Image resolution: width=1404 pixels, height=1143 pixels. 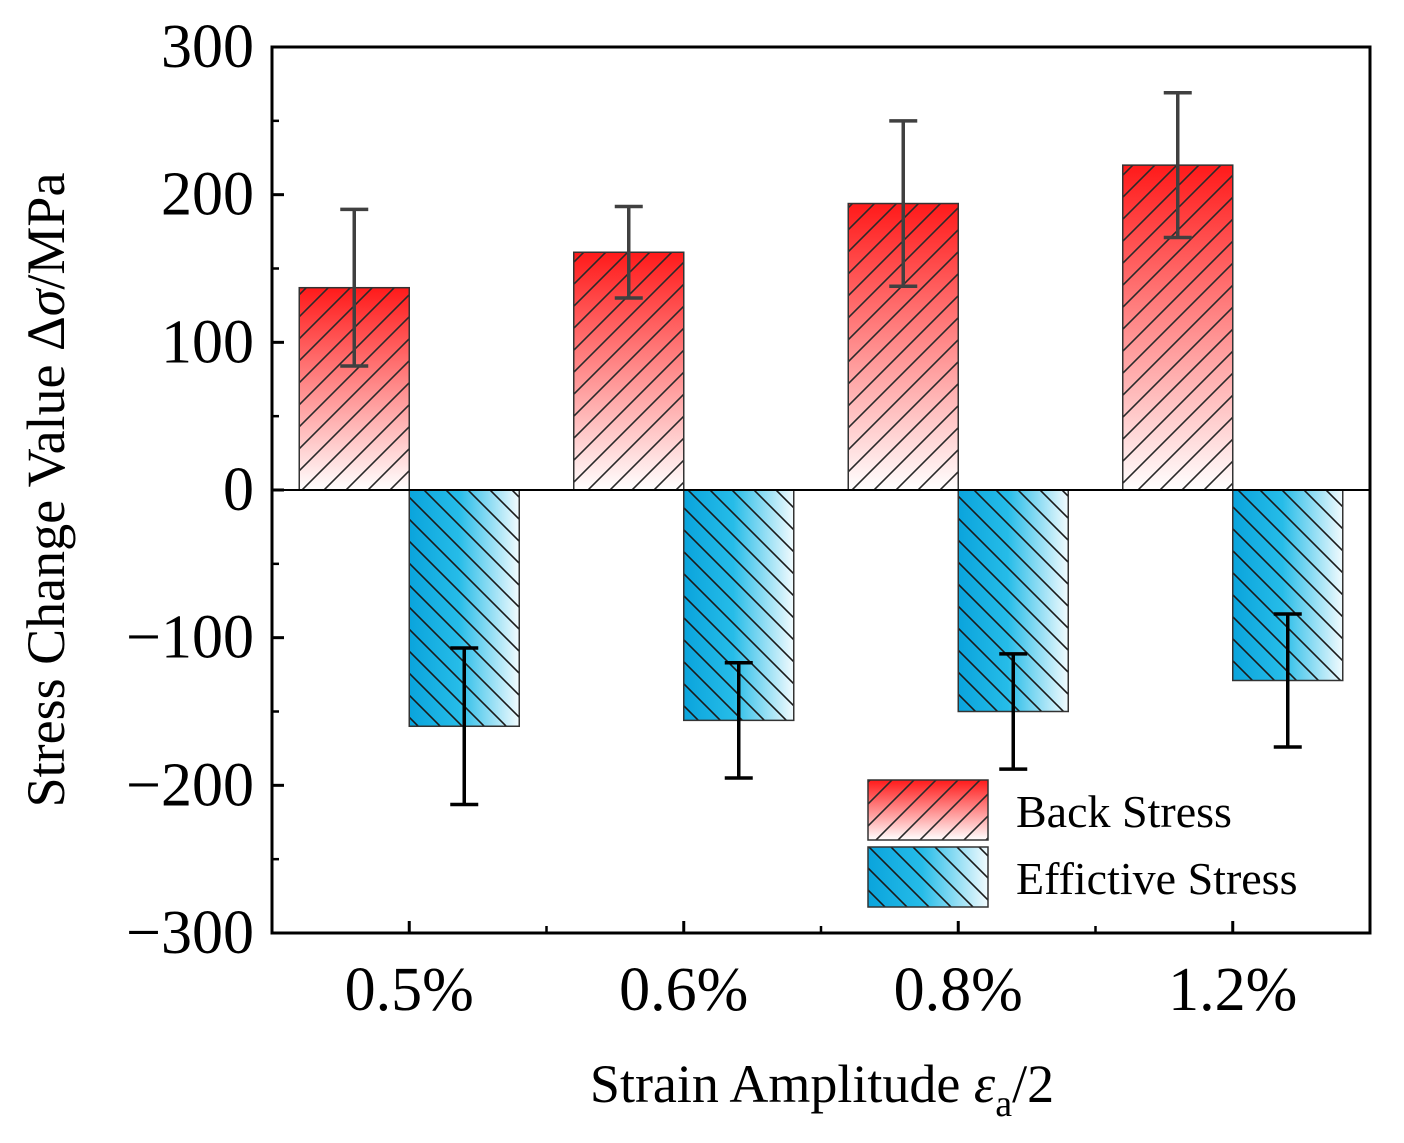 I want to click on y-tick-label-0: −300, so click(x=190, y=933).